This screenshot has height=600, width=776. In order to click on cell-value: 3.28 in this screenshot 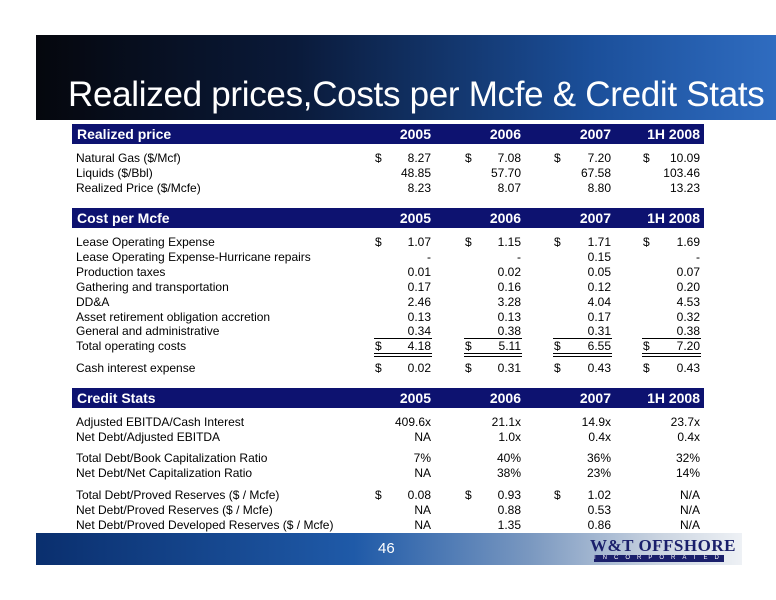, I will do `click(509, 302)`.